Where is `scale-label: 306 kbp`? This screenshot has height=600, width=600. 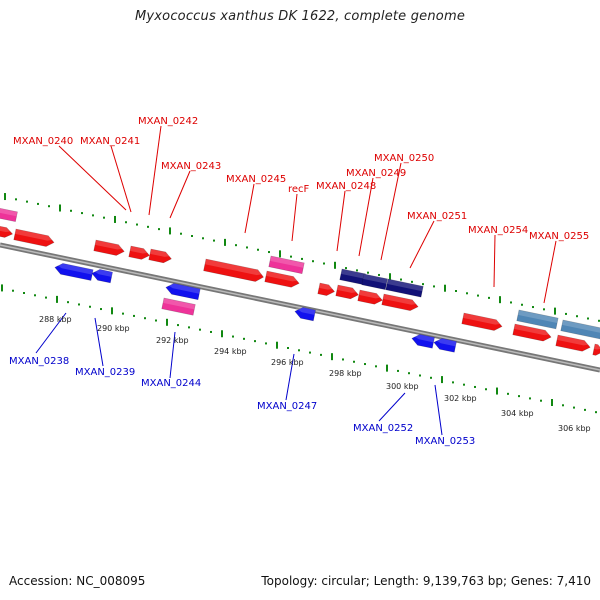 scale-label: 306 kbp is located at coordinates (574, 428).